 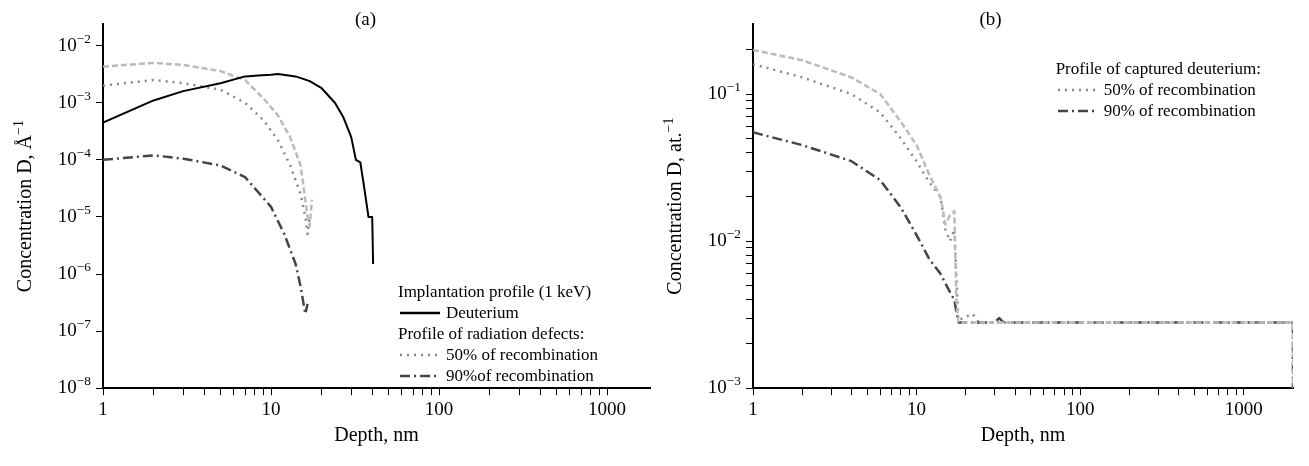 I want to click on annotation: Profile of radiation defects:, so click(x=491, y=333).